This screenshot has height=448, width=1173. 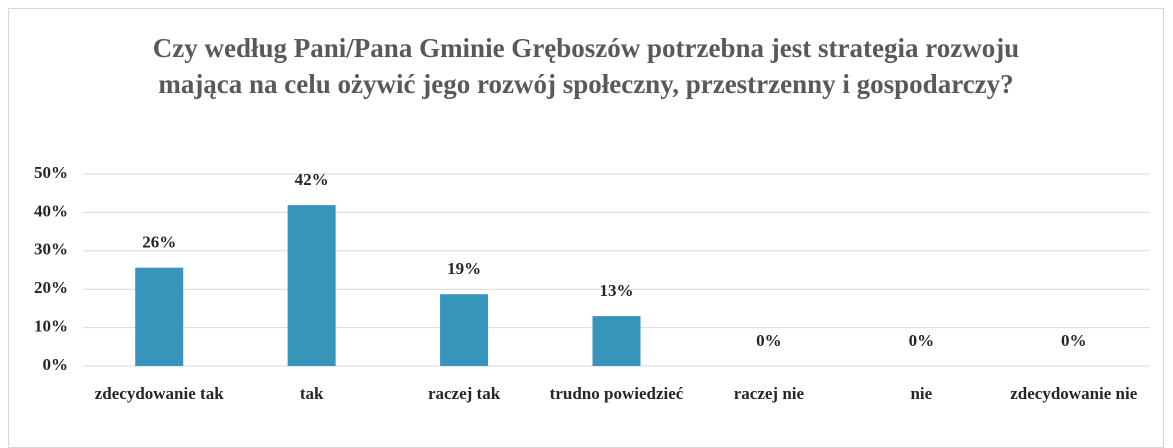 I want to click on data-label: 19%, so click(x=464, y=268).